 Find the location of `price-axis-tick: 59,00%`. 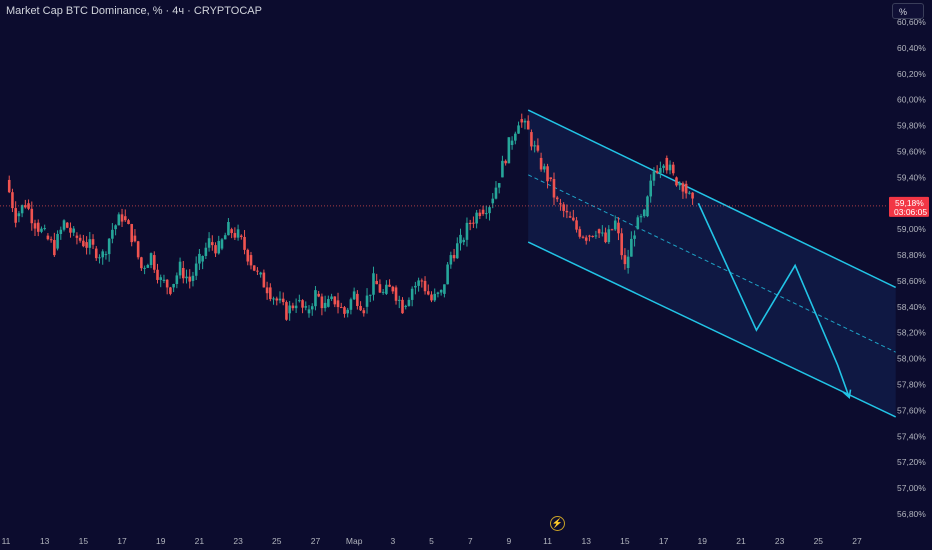

price-axis-tick: 59,00% is located at coordinates (911, 229).